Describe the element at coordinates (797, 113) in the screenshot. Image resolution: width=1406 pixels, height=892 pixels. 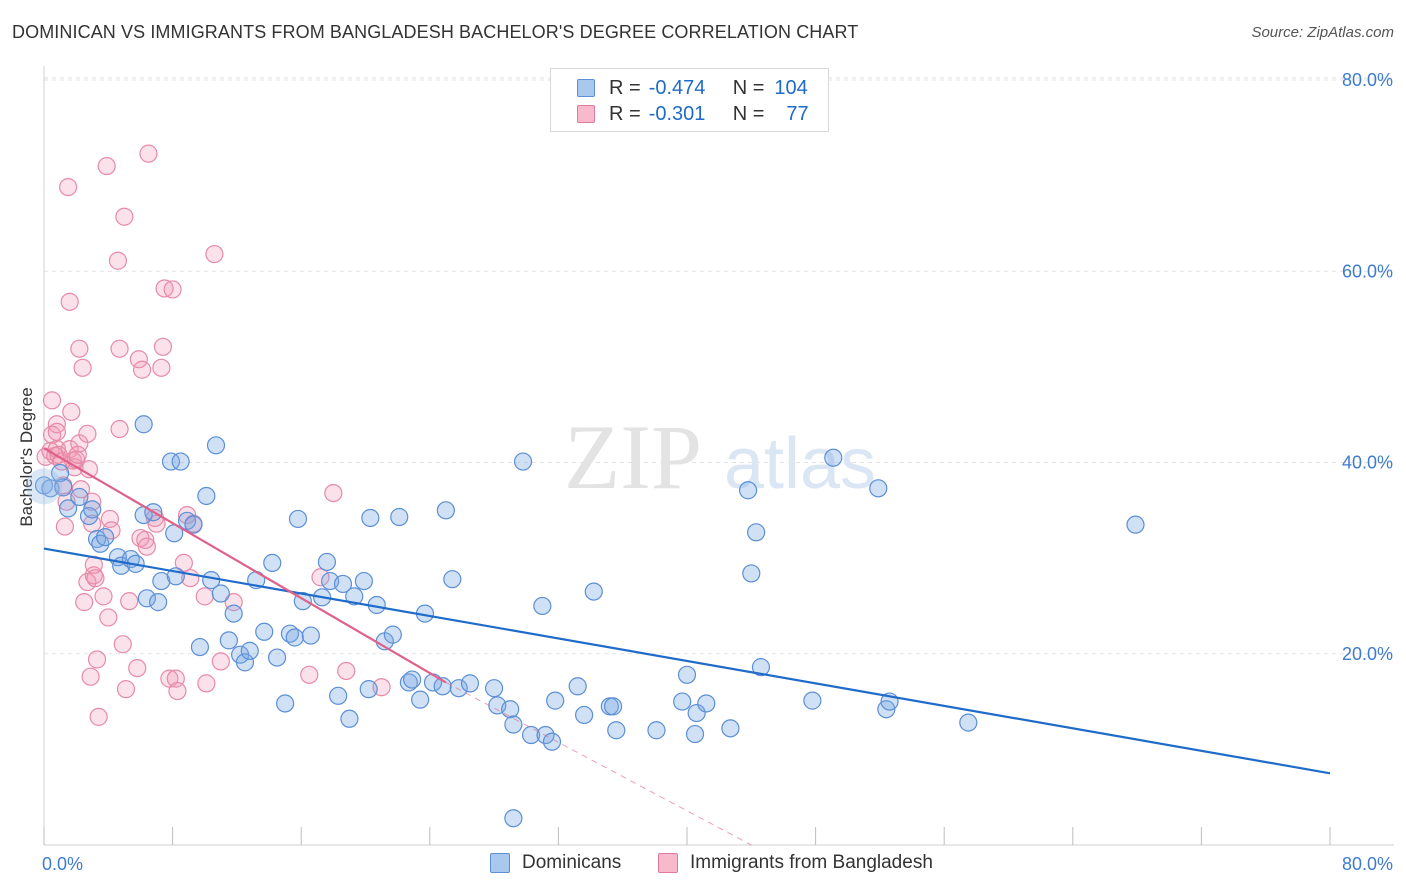
I see `legend-n-value: 77` at that location.